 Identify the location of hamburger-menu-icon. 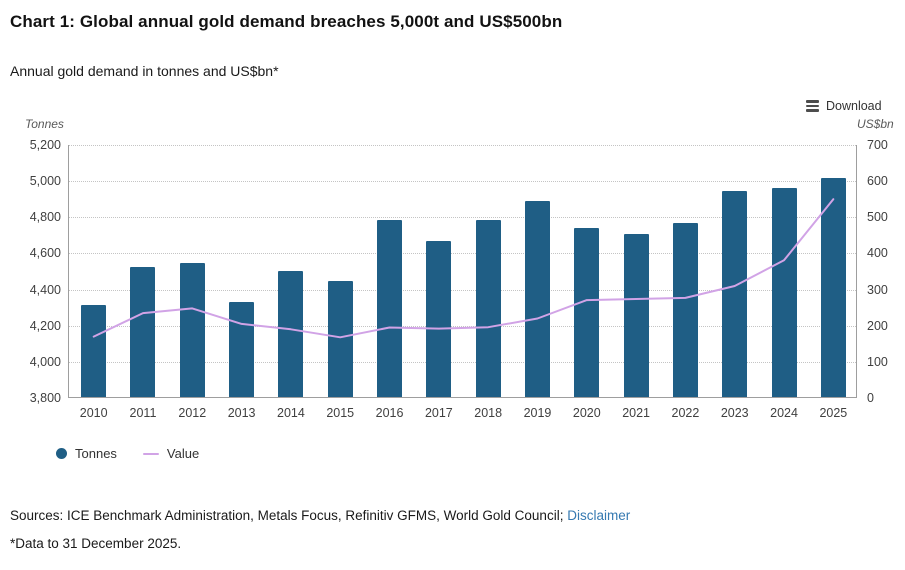
(812, 106).